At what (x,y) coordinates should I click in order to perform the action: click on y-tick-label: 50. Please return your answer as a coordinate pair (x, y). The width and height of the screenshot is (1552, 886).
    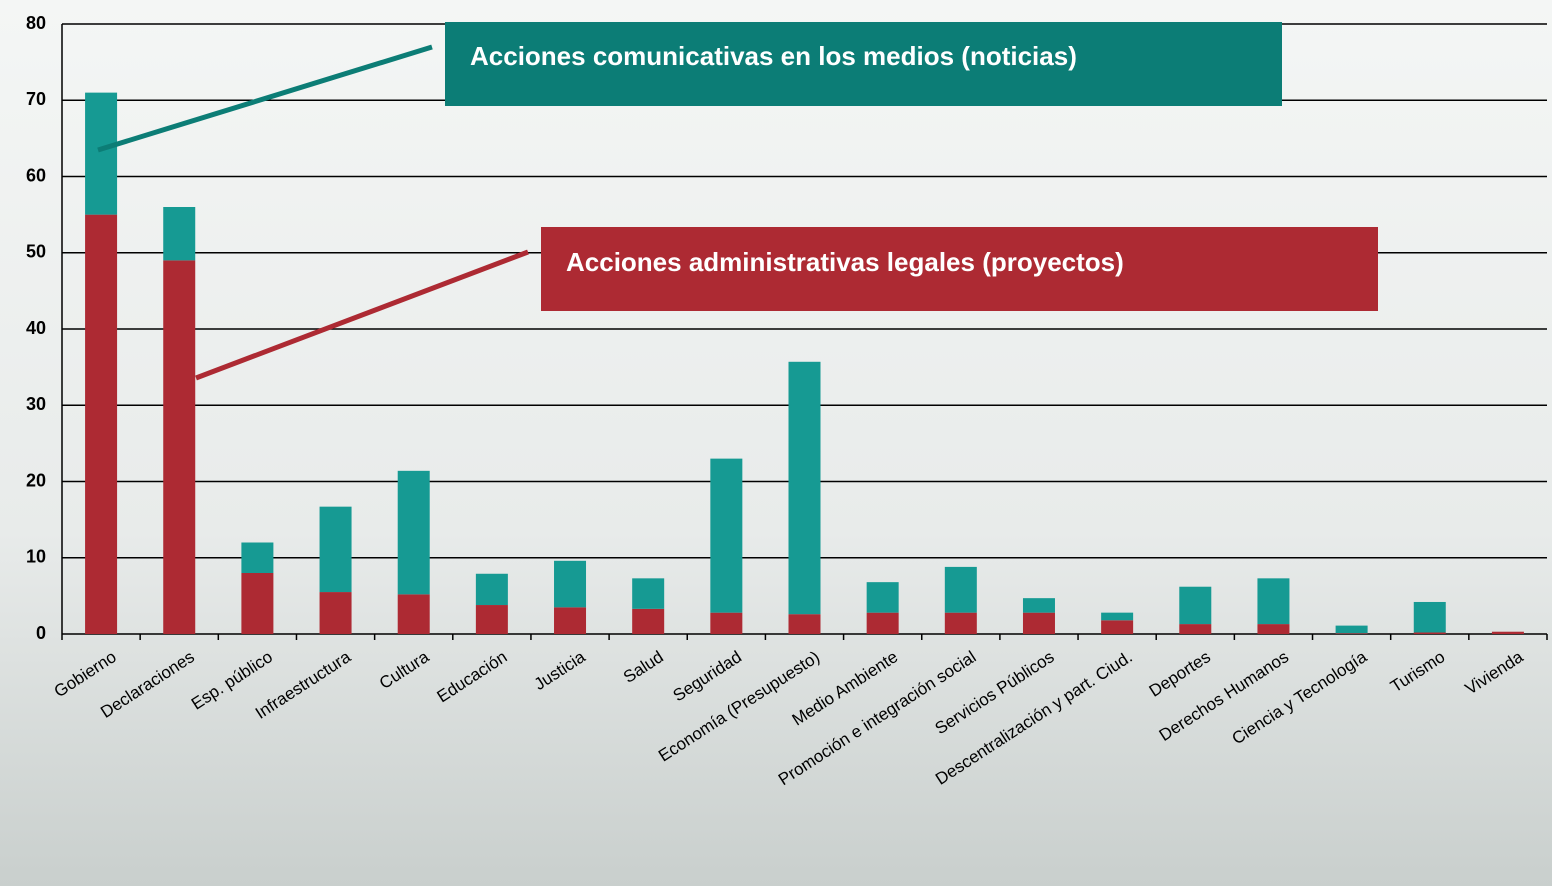
    Looking at the image, I should click on (36, 252).